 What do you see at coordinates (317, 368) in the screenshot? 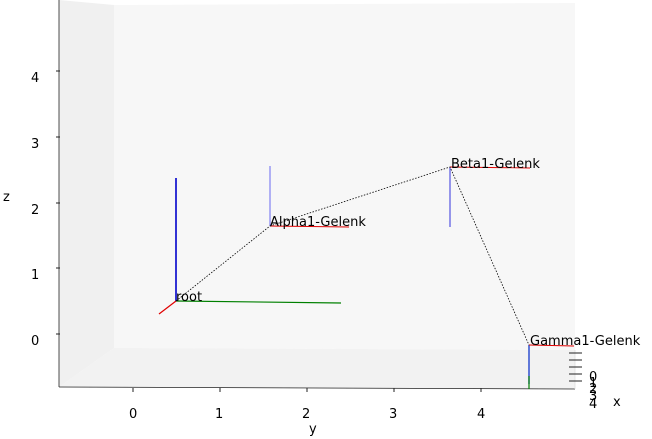
I see `floor-pane` at bounding box center [317, 368].